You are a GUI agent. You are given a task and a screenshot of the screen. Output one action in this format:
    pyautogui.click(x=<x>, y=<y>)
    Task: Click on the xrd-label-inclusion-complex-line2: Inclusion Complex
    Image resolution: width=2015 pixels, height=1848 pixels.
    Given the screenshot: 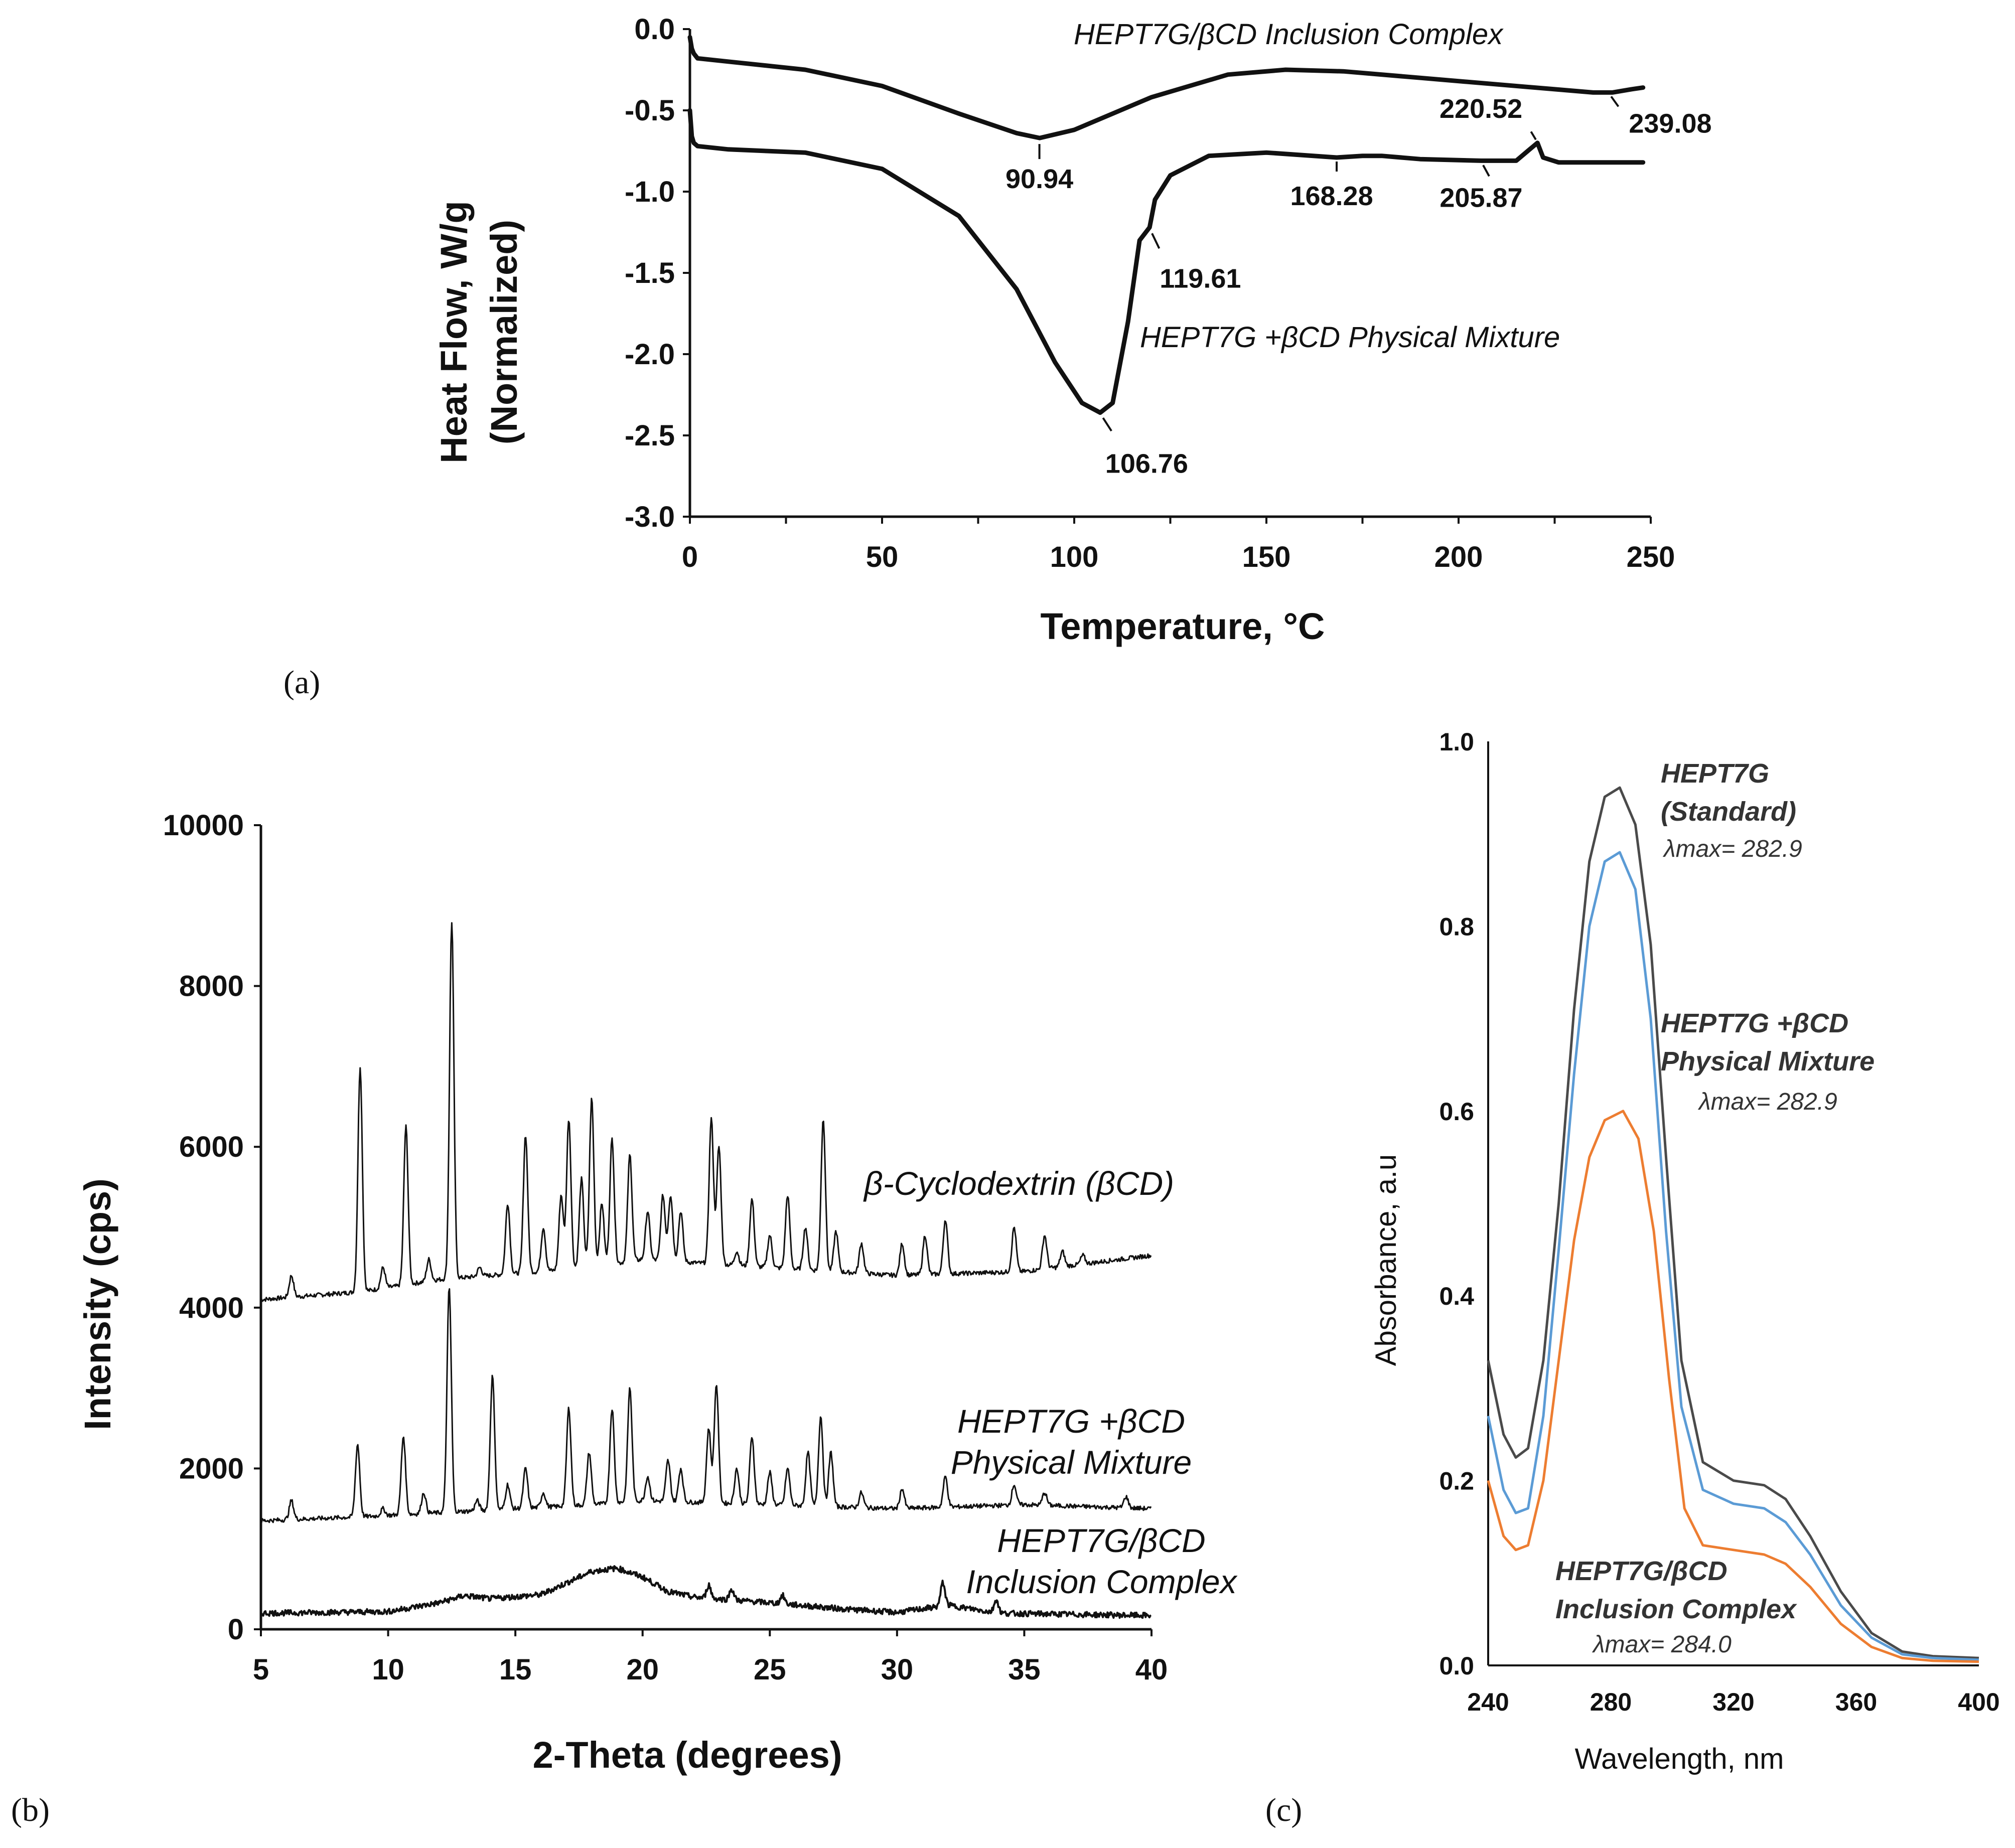 What is the action you would take?
    pyautogui.click(x=1102, y=1581)
    